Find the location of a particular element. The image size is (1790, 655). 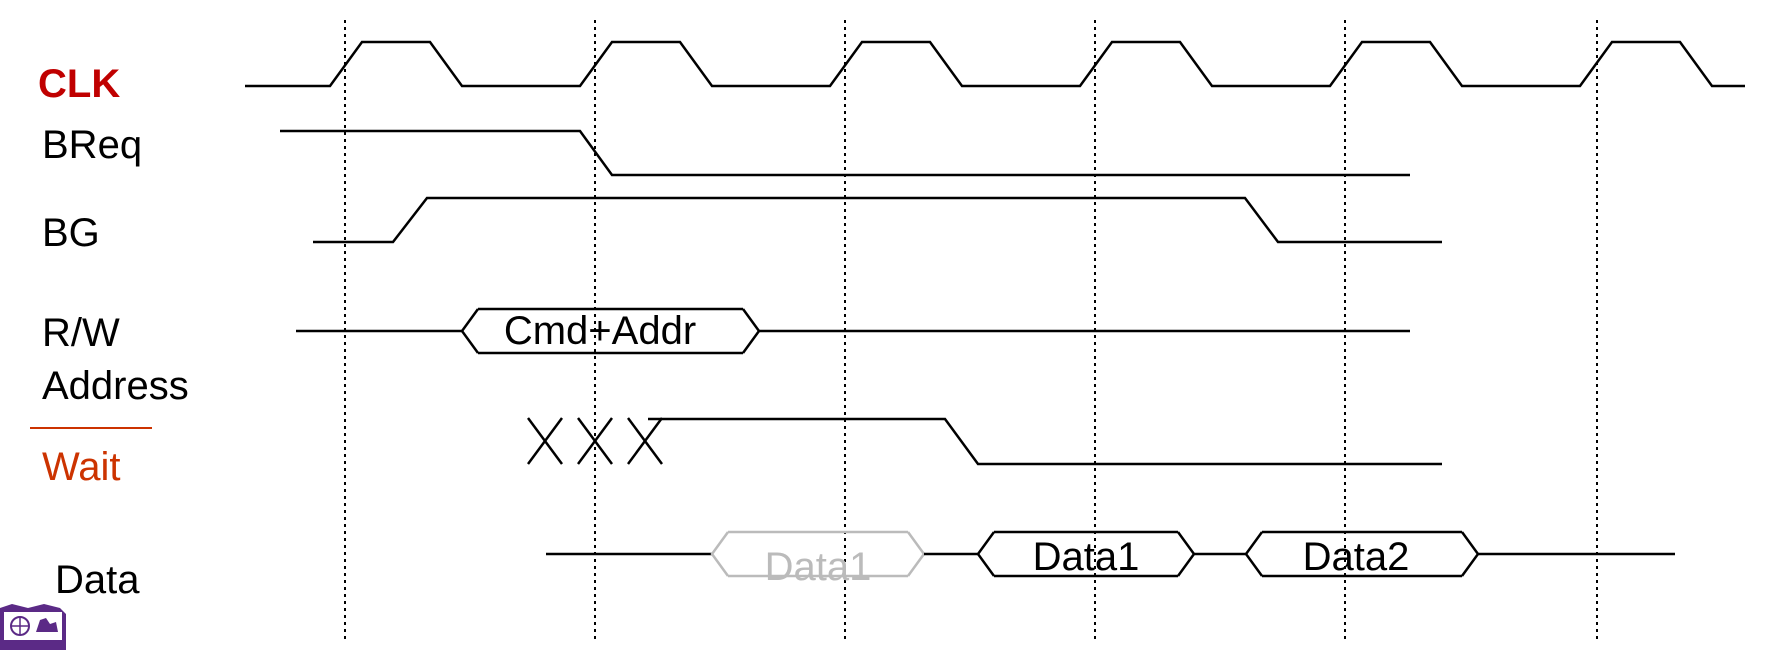

breq-label: BReq is located at coordinates (92, 145).